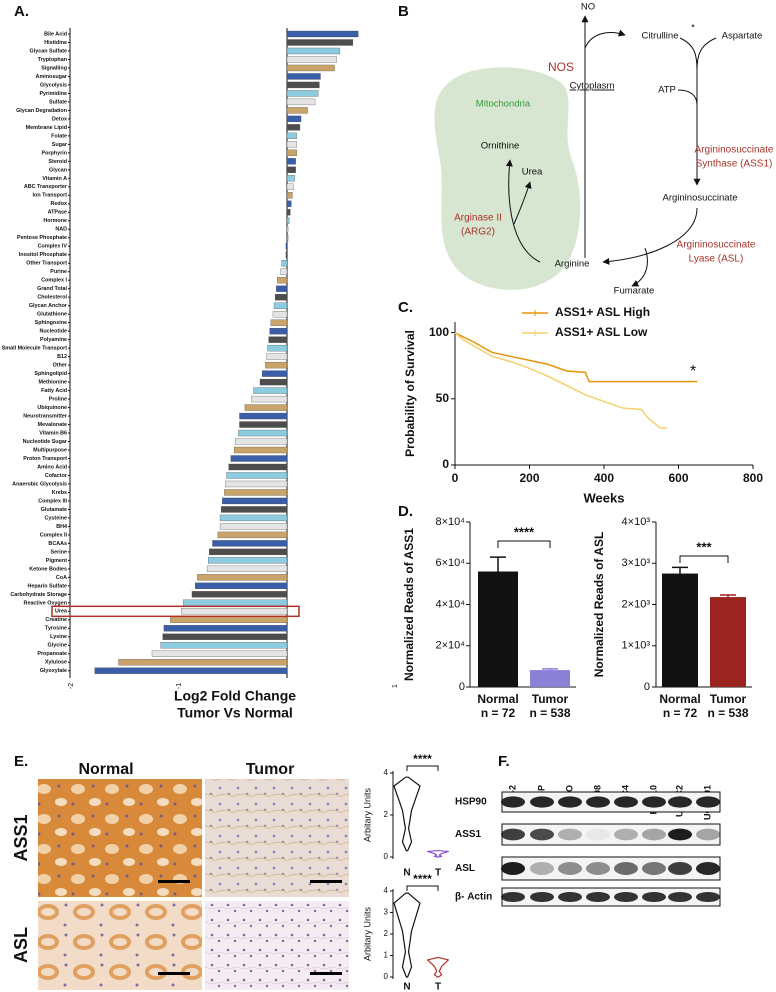  What do you see at coordinates (422, 759) in the screenshot?
I see `significance-label: ****` at bounding box center [422, 759].